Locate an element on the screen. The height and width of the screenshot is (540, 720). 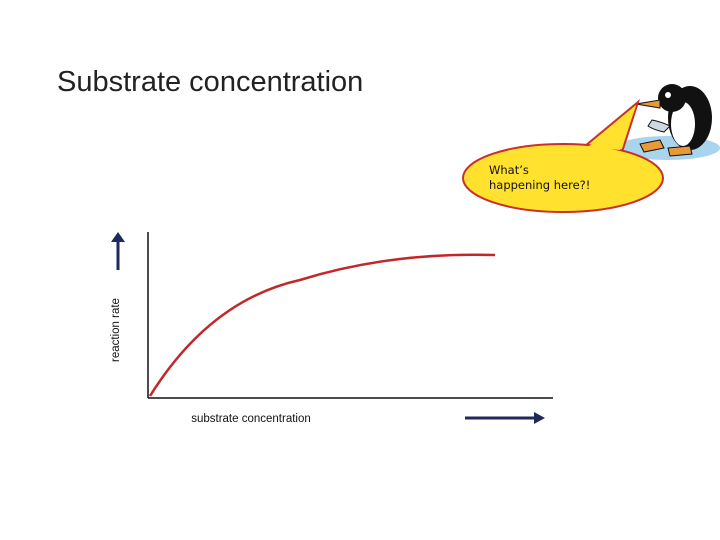
penguin-illustration is located at coordinates (668, 122).